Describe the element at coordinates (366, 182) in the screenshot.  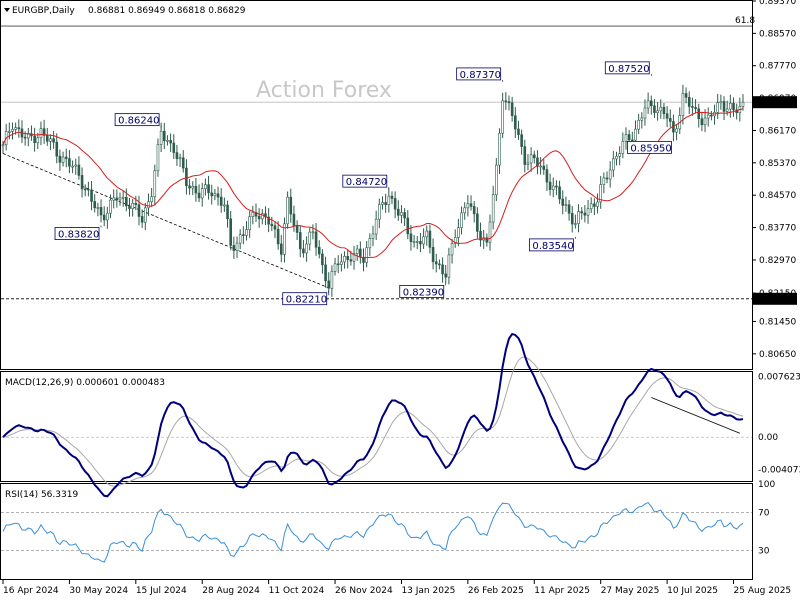
I see `annotation-text: 0.84720` at that location.